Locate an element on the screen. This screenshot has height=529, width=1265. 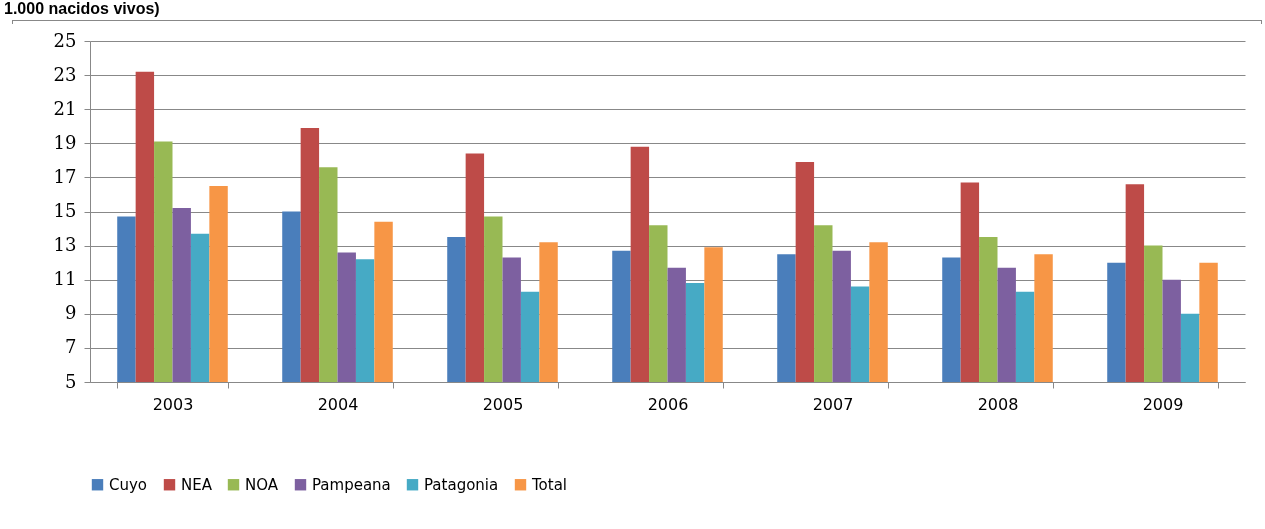
y-tick-label: 17 is located at coordinates (65, 176).